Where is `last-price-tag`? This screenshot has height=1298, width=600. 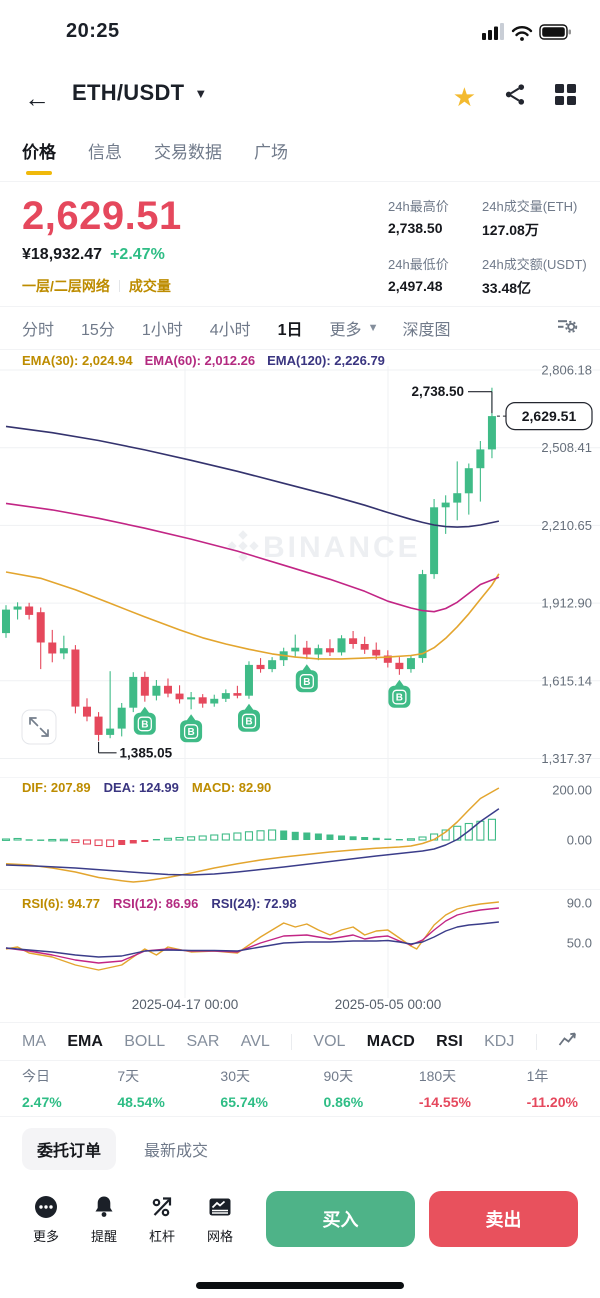 last-price-tag is located at coordinates (549, 416).